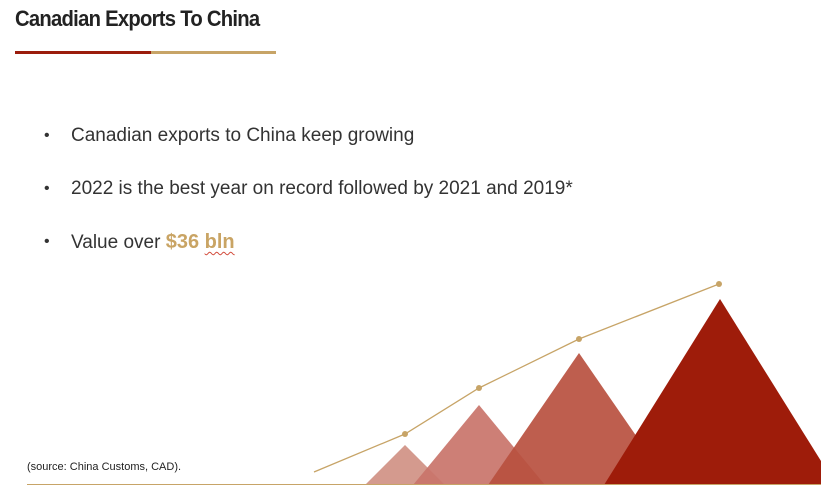 Image resolution: width=821 pixels, height=490 pixels. Describe the element at coordinates (182, 242) in the screenshot. I see `export-value-amount: $36` at that location.